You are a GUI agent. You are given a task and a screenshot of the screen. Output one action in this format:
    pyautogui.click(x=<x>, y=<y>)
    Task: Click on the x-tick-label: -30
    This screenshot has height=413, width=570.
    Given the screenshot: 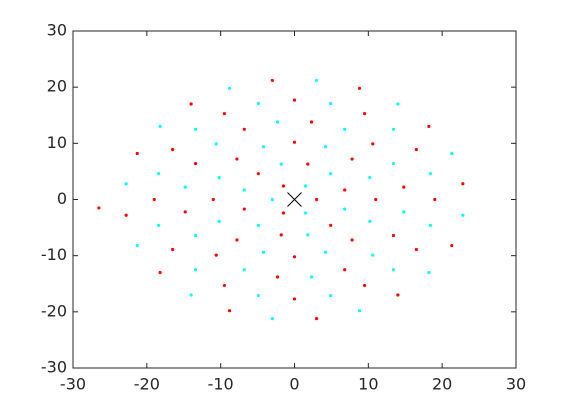 What is the action you would take?
    pyautogui.click(x=73, y=384)
    